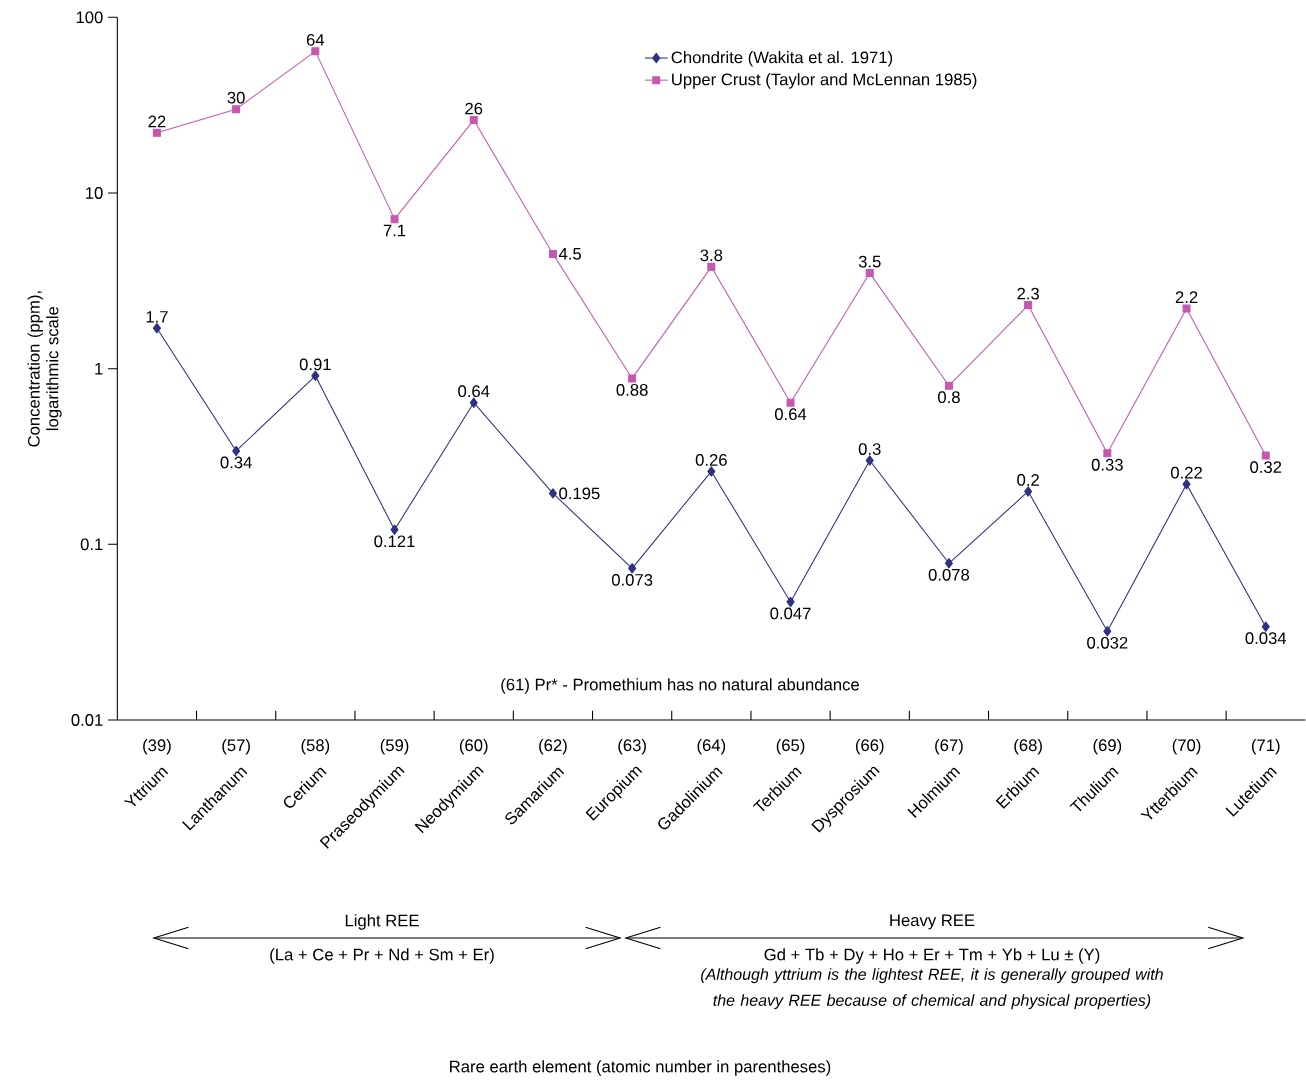 Image resolution: width=1306 pixels, height=1082 pixels. What do you see at coordinates (236, 97) in the screenshot?
I see `data-label: 30` at bounding box center [236, 97].